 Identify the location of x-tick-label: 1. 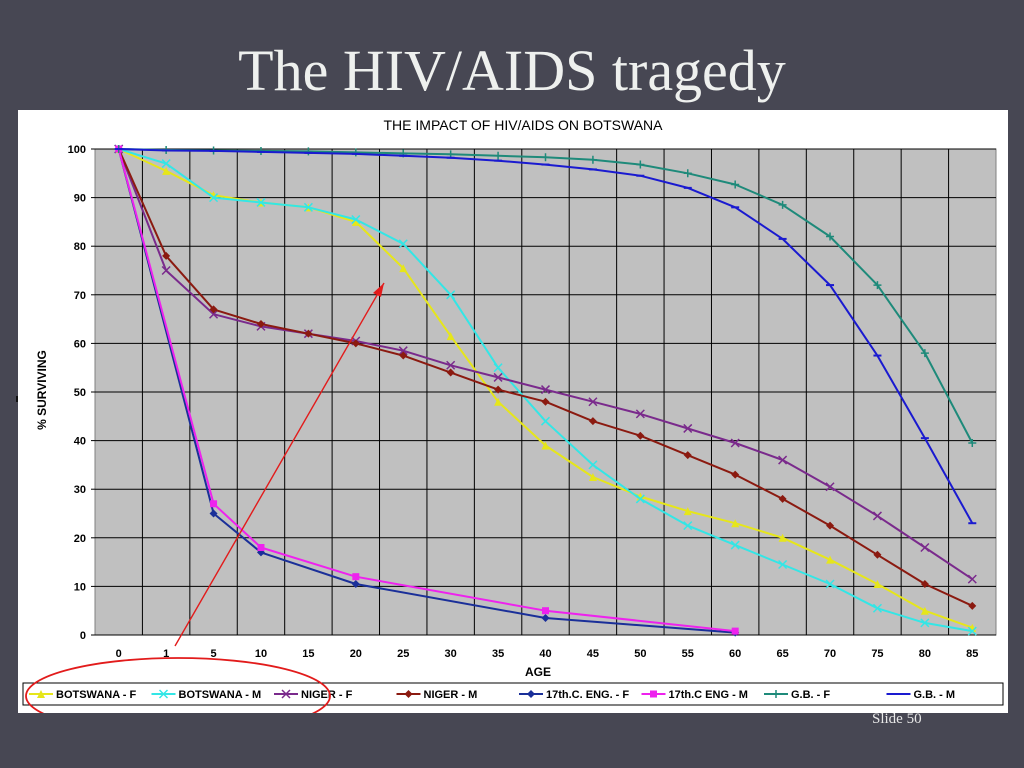
(166, 654).